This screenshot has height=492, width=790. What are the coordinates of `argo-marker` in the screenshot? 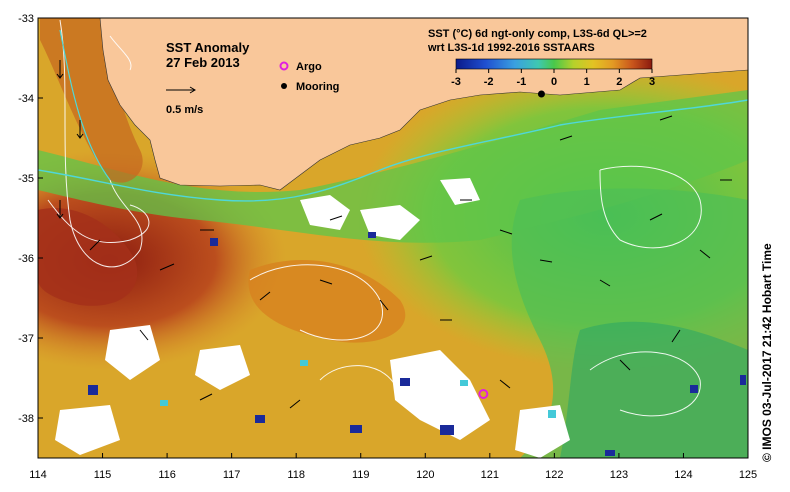 It's located at (483, 394).